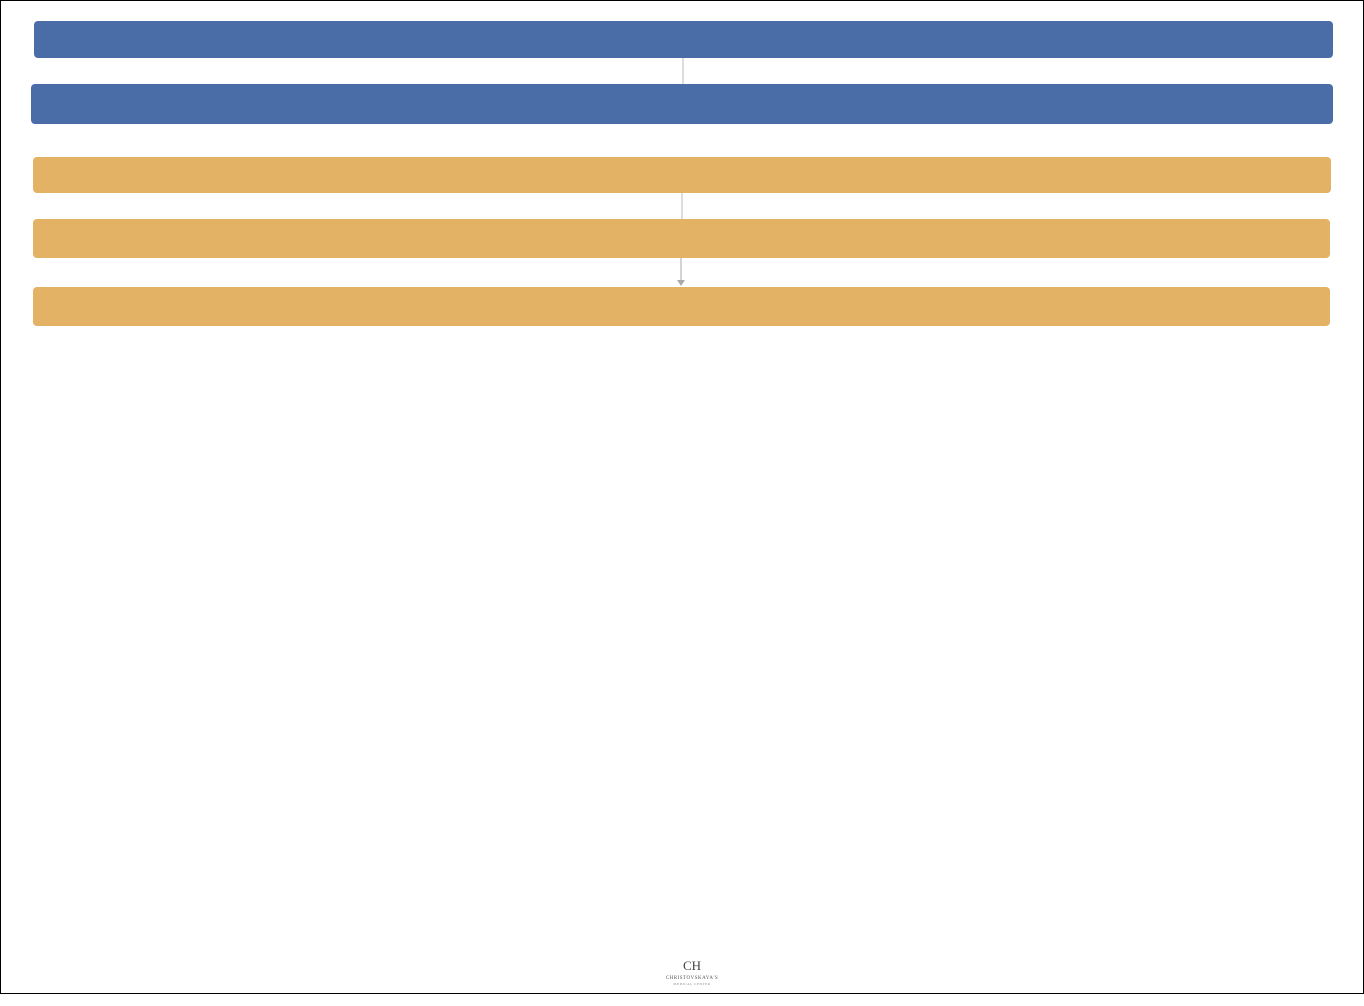 Image resolution: width=1364 pixels, height=1006 pixels. What do you see at coordinates (681, 283) in the screenshot?
I see `arrow-head` at bounding box center [681, 283].